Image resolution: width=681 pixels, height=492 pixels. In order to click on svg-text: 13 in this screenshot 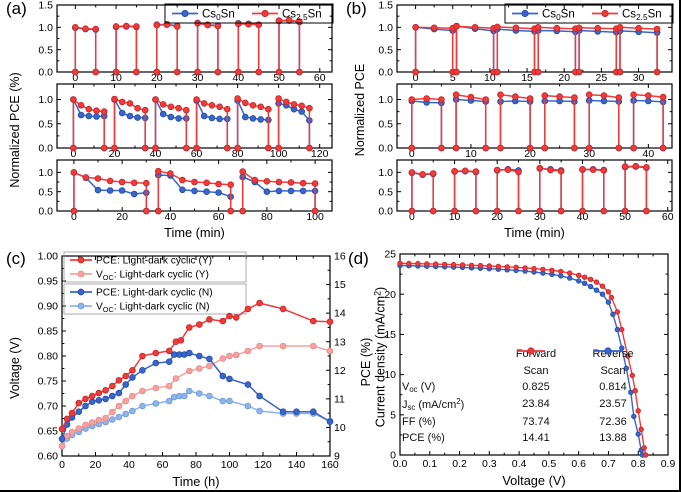, I will do `click(340, 342)`.